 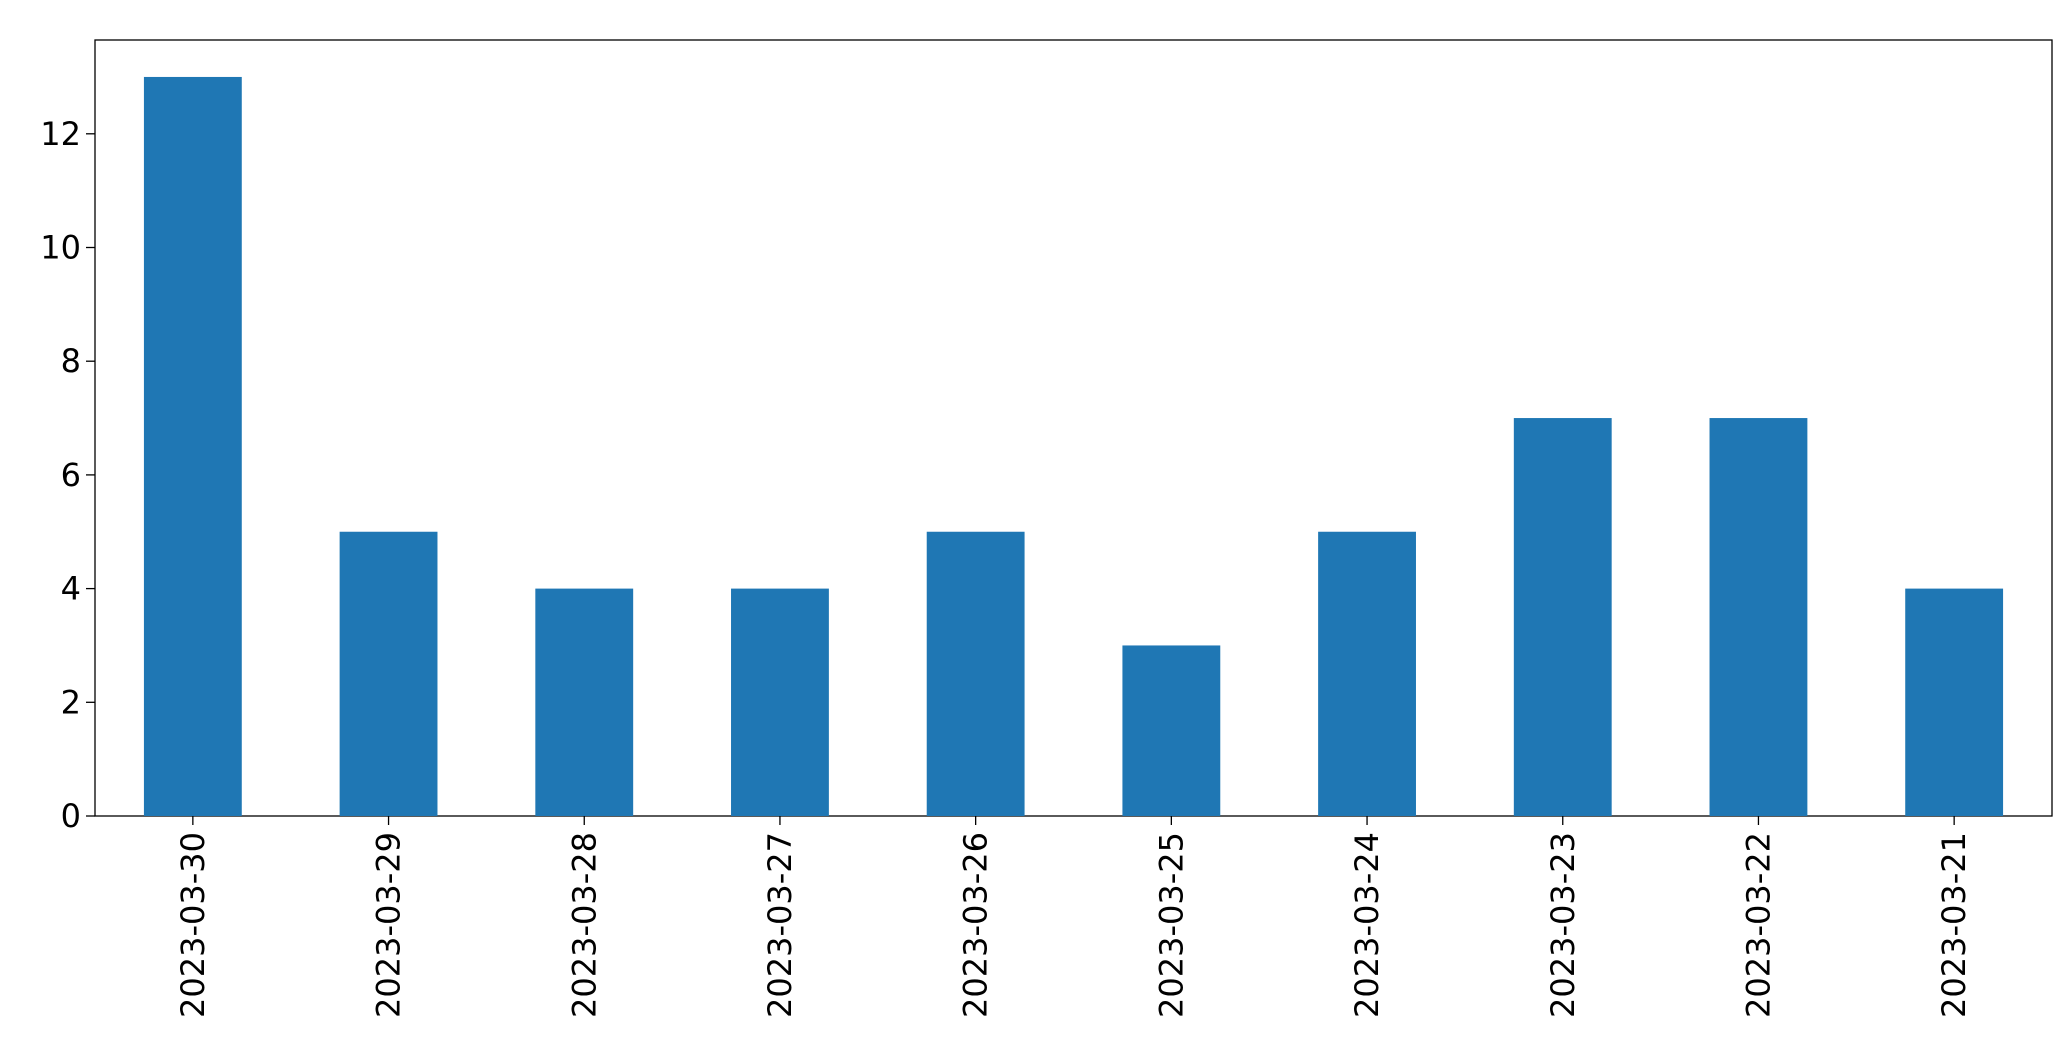 What do you see at coordinates (71, 475) in the screenshot?
I see `y-tick-label: 6` at bounding box center [71, 475].